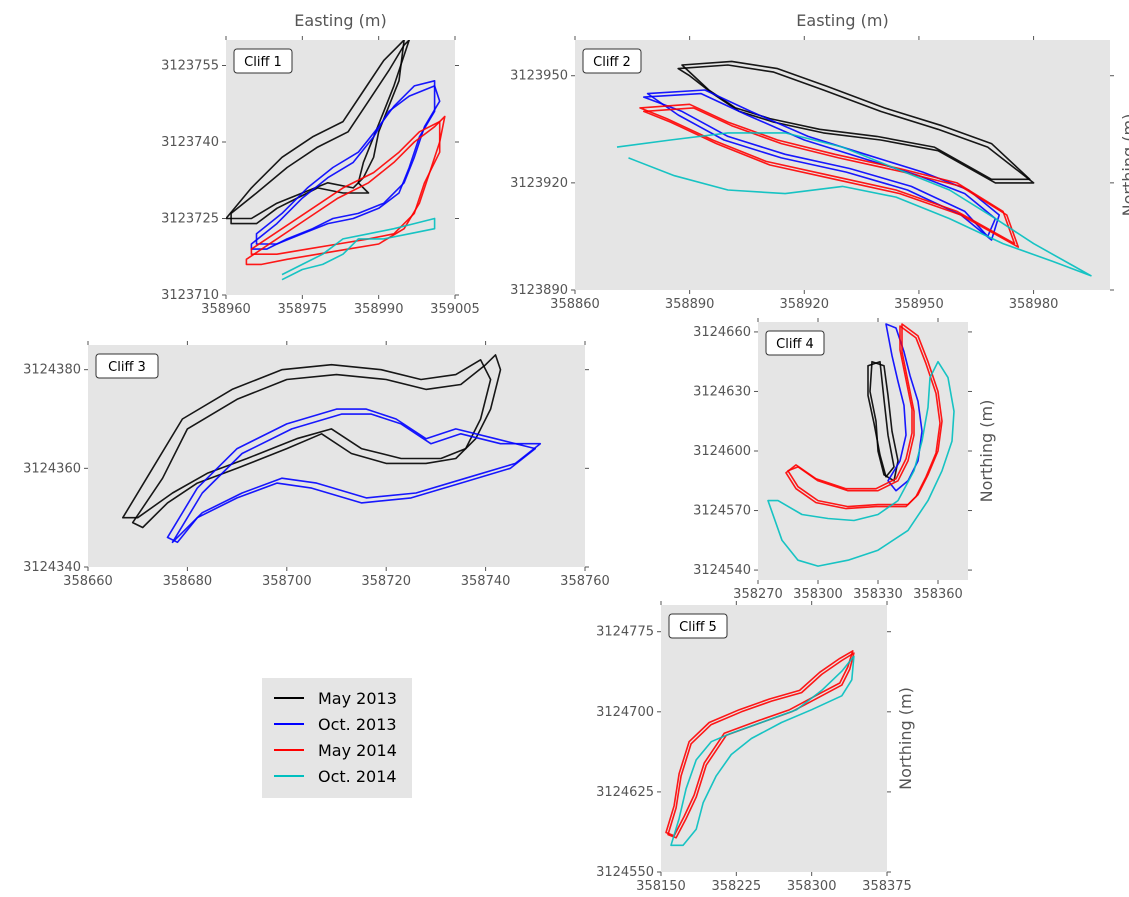 The width and height of the screenshot is (1129, 897). What do you see at coordinates (486, 581) in the screenshot?
I see `x-tick-label: 358740` at bounding box center [486, 581].